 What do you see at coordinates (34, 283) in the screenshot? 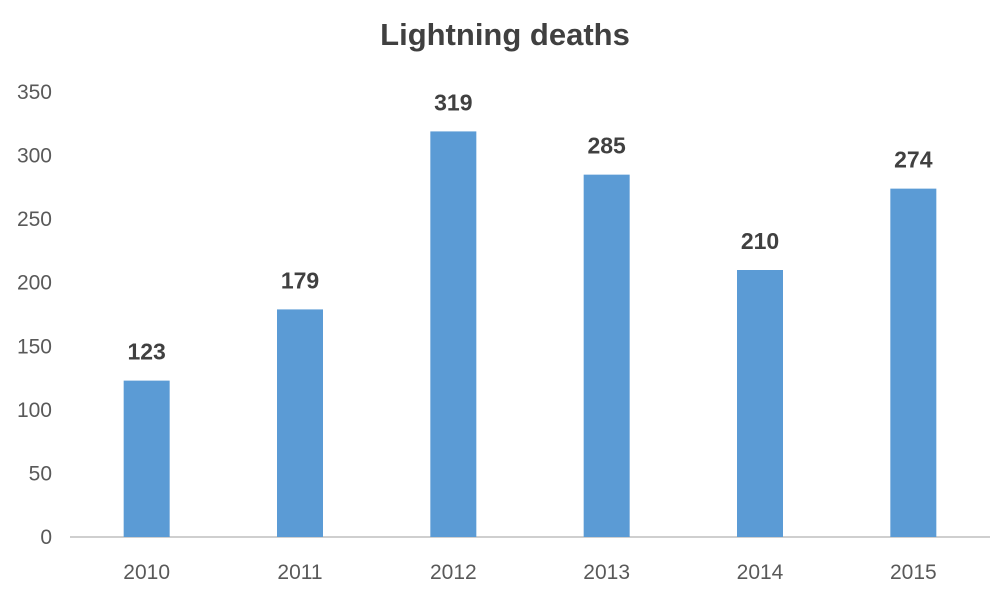
I see `y-tick-label: 200` at bounding box center [34, 283].